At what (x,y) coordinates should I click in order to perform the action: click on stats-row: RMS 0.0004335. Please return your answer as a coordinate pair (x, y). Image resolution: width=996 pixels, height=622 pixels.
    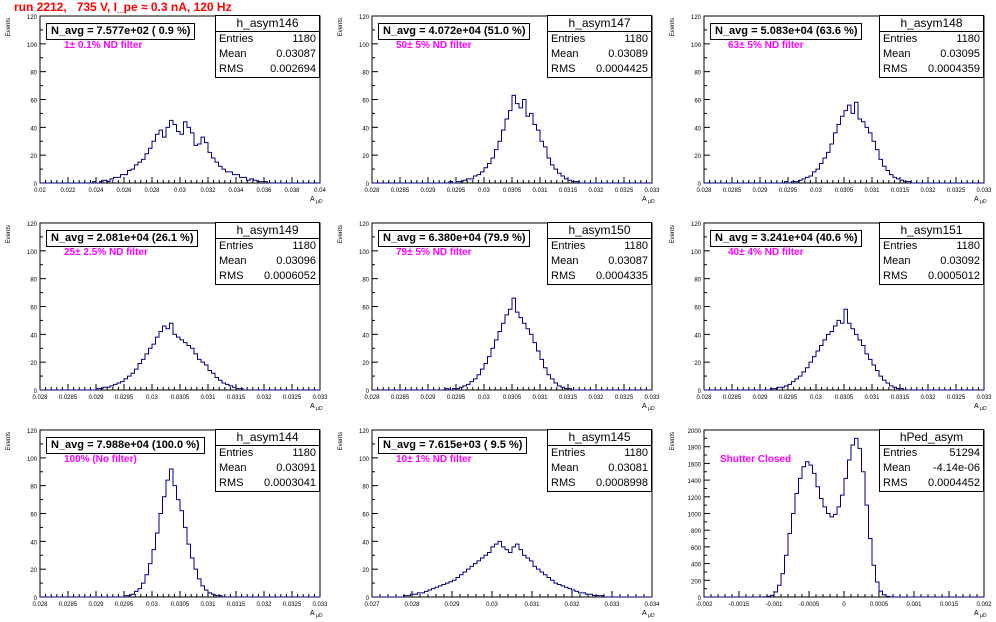
    Looking at the image, I should click on (599, 276).